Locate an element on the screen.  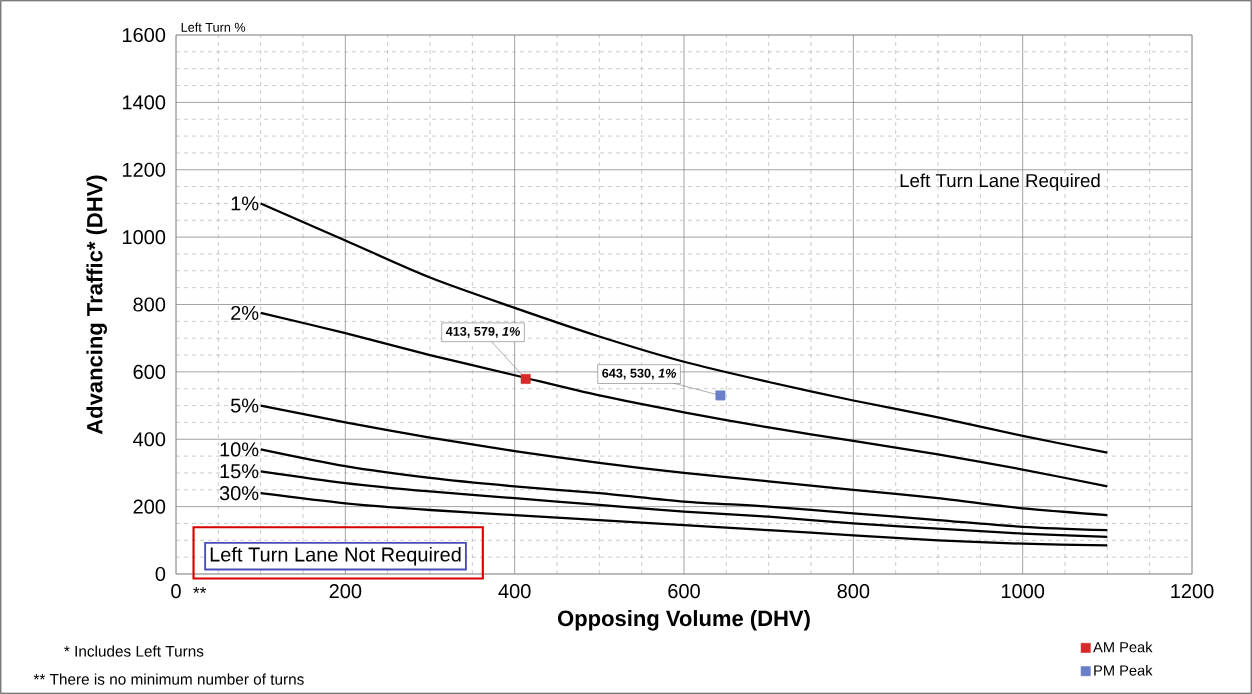
y-tick-label: 1600 is located at coordinates (144, 35).